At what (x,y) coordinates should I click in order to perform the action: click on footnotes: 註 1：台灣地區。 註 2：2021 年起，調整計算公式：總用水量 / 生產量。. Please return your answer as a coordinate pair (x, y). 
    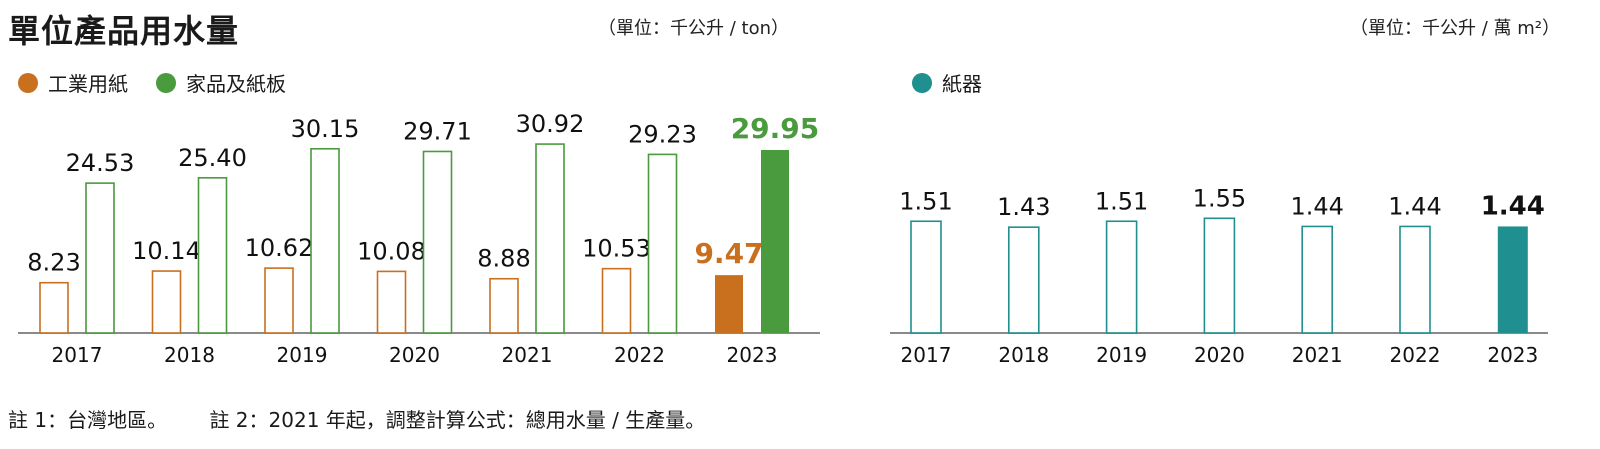
    Looking at the image, I should click on (374, 418).